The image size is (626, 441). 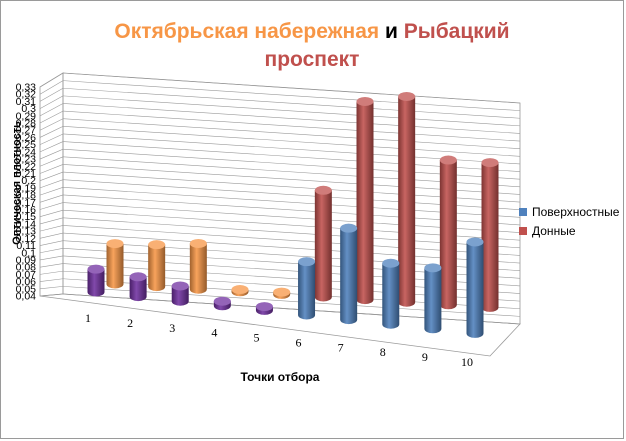 I want to click on y-tick-label: 0,24, so click(x=26, y=152).